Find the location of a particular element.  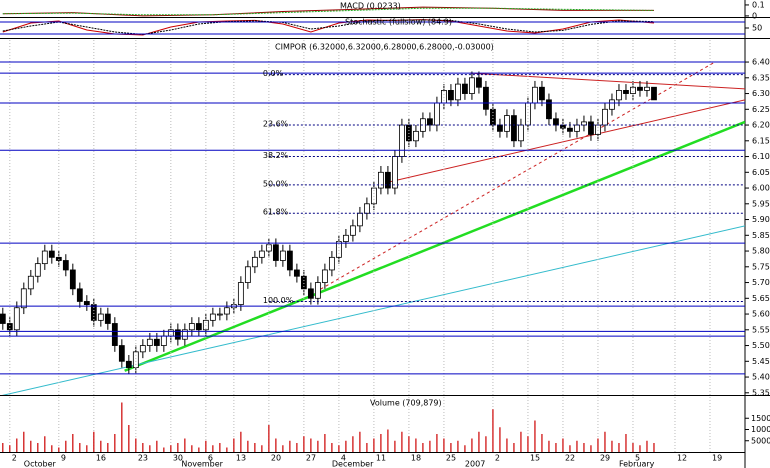

x-tick-label: 29 is located at coordinates (605, 458).